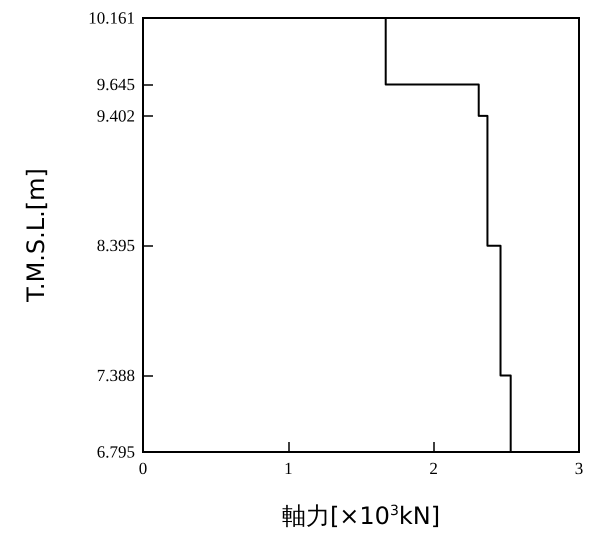 This screenshot has height=548, width=603. What do you see at coordinates (433, 468) in the screenshot?
I see `x-tick-label: 2` at bounding box center [433, 468].